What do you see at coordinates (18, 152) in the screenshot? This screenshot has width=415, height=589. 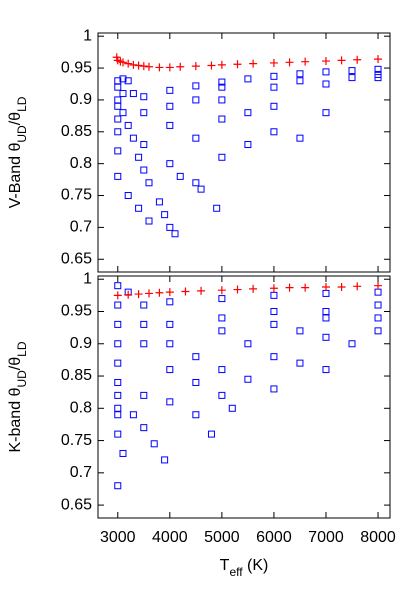 I see `y-axis-label: V-Band θUD/θLD` at bounding box center [18, 152].